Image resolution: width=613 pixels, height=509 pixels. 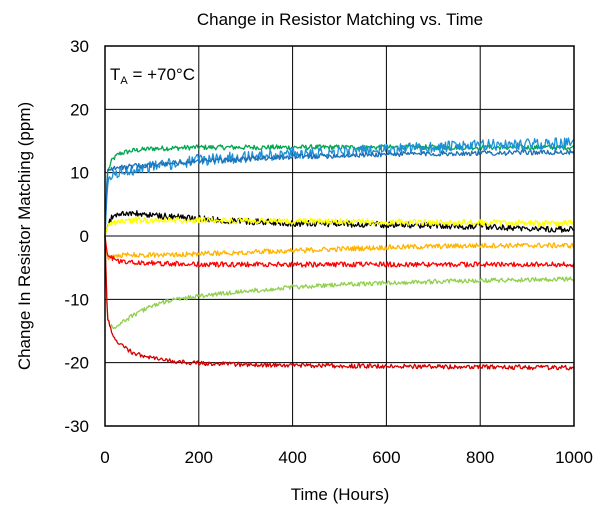 I want to click on y-tick-label: -10, so click(x=76, y=299).